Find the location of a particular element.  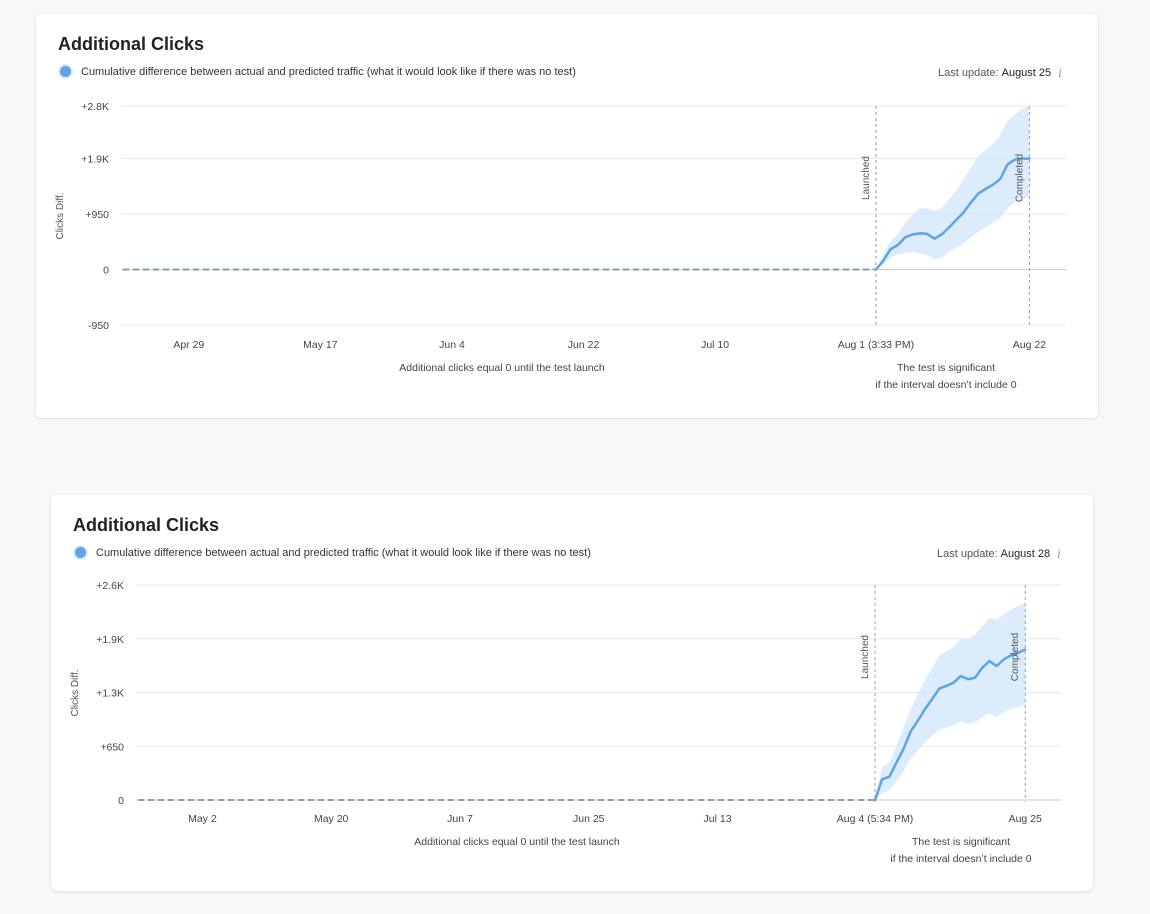

last-update: Last update: August 25 i is located at coordinates (1000, 73).